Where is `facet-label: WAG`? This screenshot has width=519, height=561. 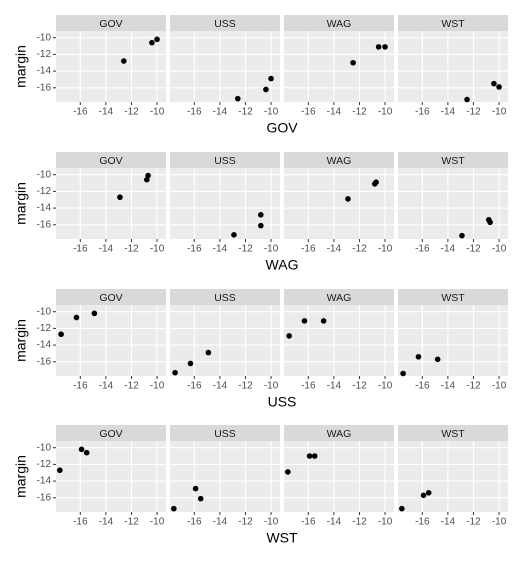 facet-label: WAG is located at coordinates (339, 161).